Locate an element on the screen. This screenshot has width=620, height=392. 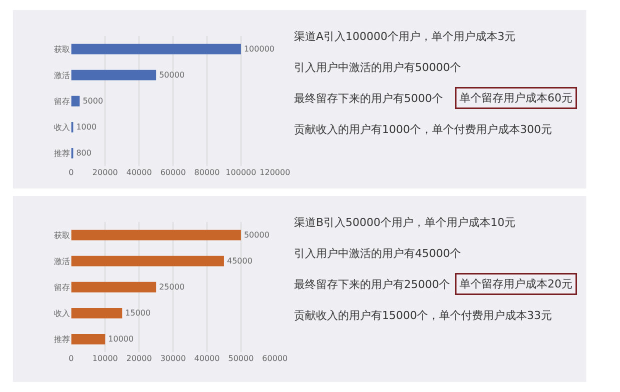
text: 渠道B引入50000个用户，单个用户成本10元 is located at coordinates (405, 222).